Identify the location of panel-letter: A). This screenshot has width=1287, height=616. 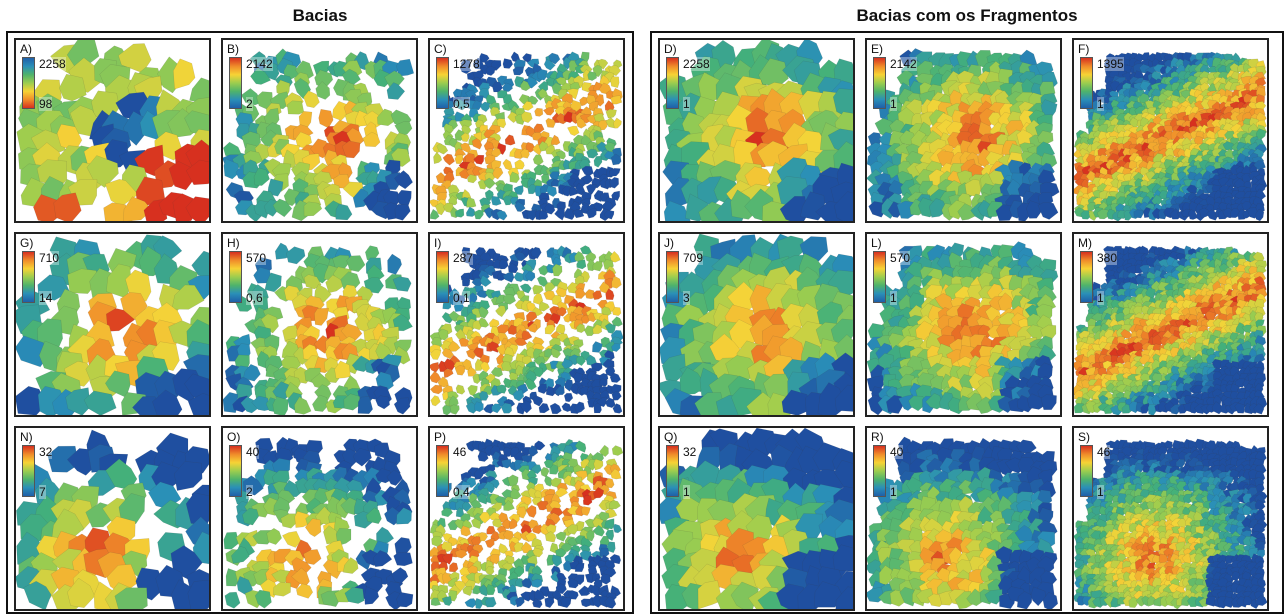
(26, 49).